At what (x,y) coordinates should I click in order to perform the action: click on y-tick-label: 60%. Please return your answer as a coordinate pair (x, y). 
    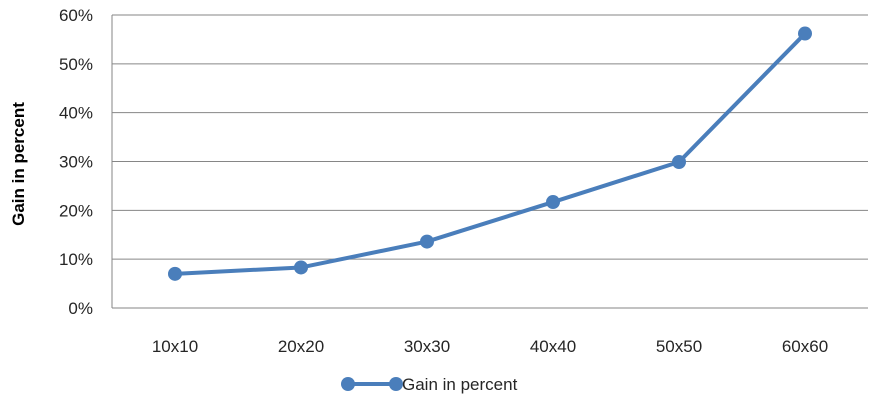
    Looking at the image, I should click on (76, 15).